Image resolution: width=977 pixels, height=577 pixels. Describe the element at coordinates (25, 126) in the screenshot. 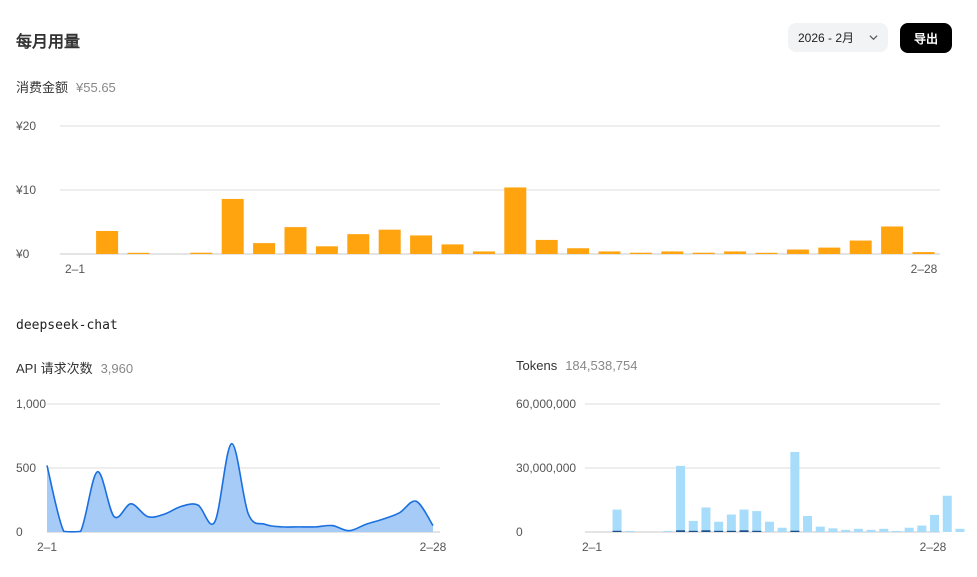

I see `y-tick-label: ¥20` at that location.